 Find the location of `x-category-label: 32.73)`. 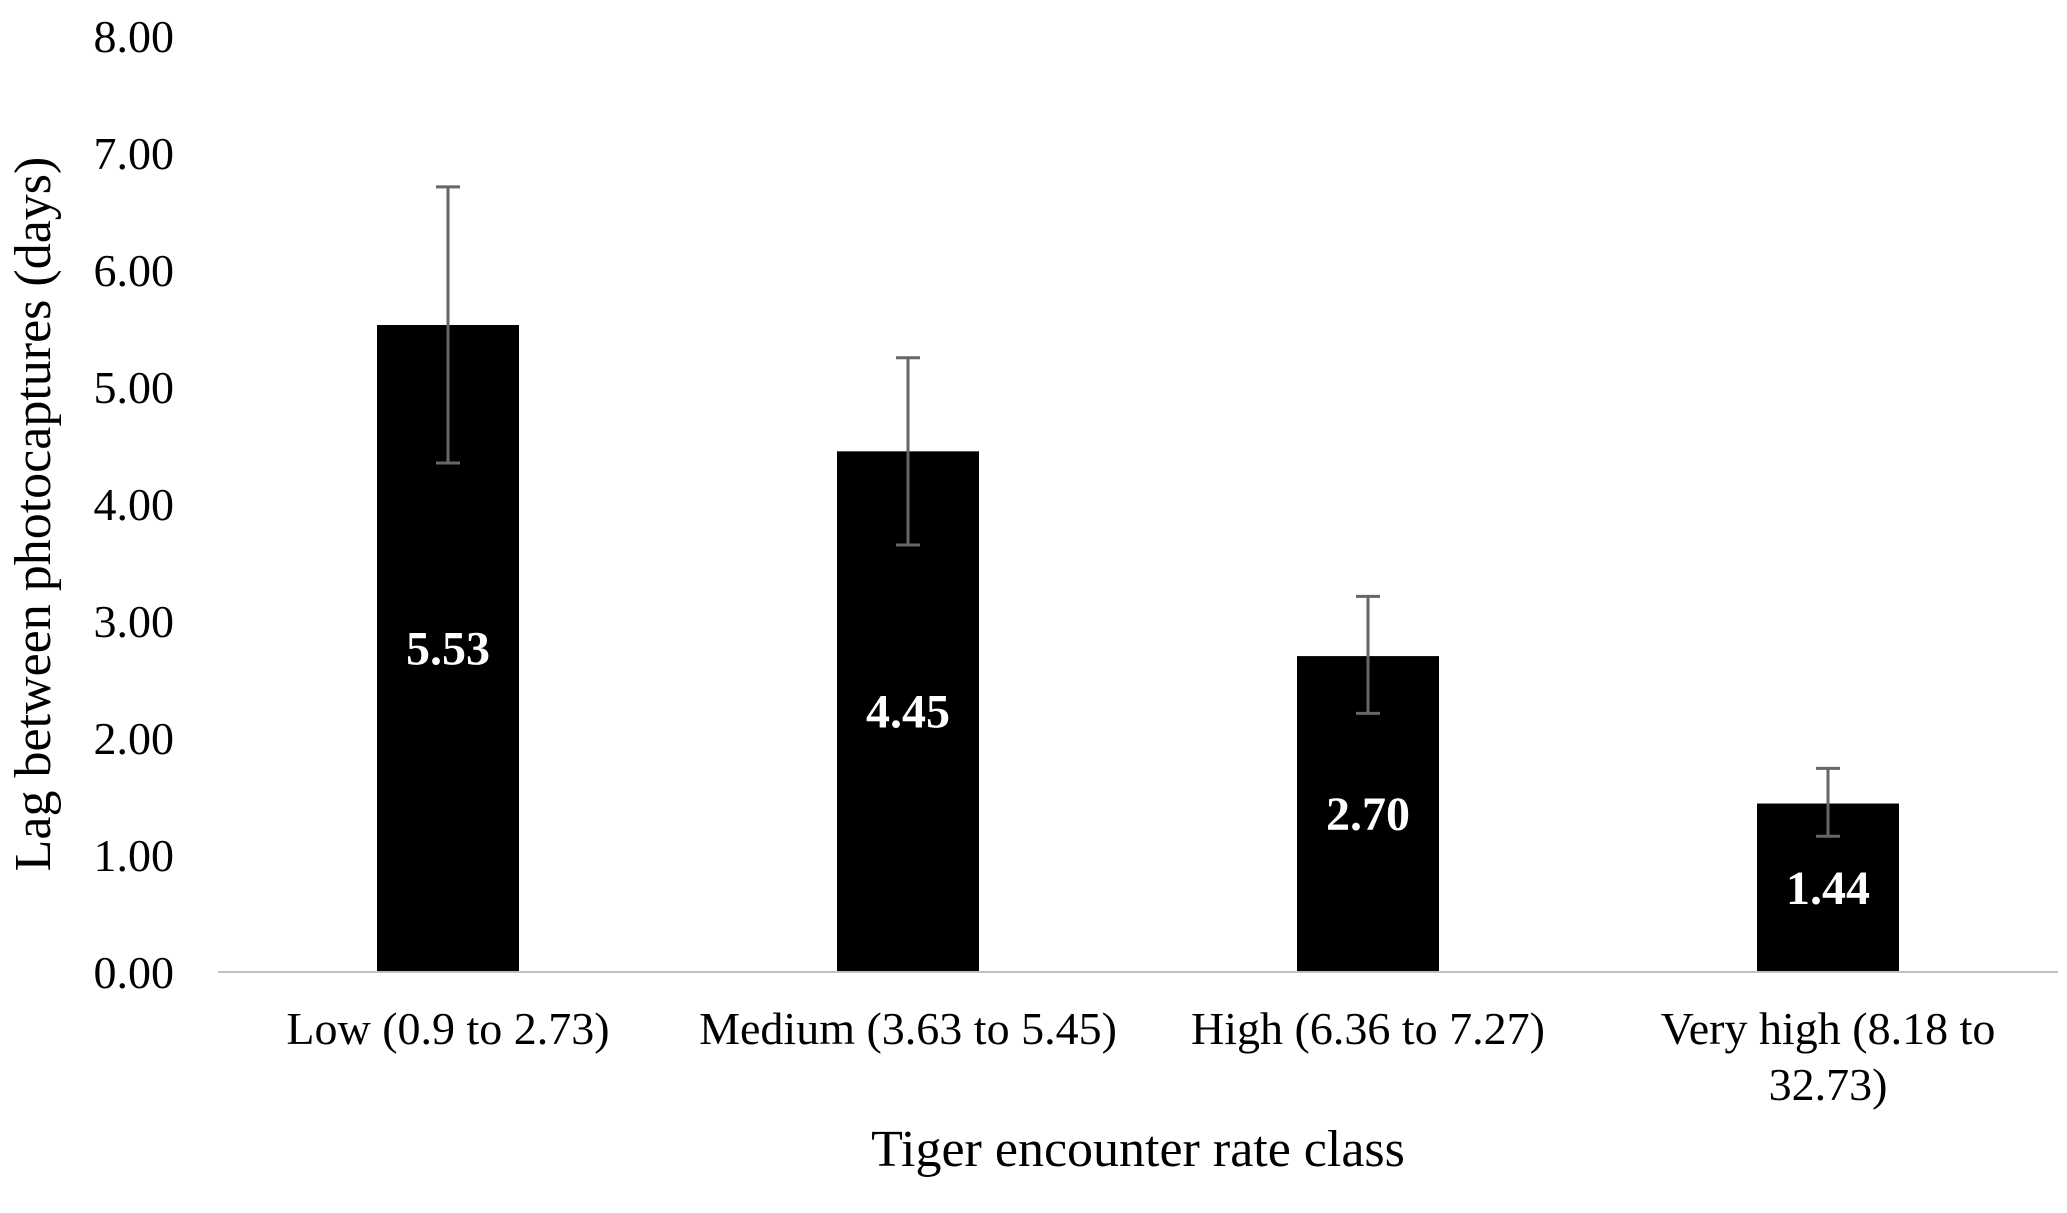

x-category-label: 32.73) is located at coordinates (1828, 1084).